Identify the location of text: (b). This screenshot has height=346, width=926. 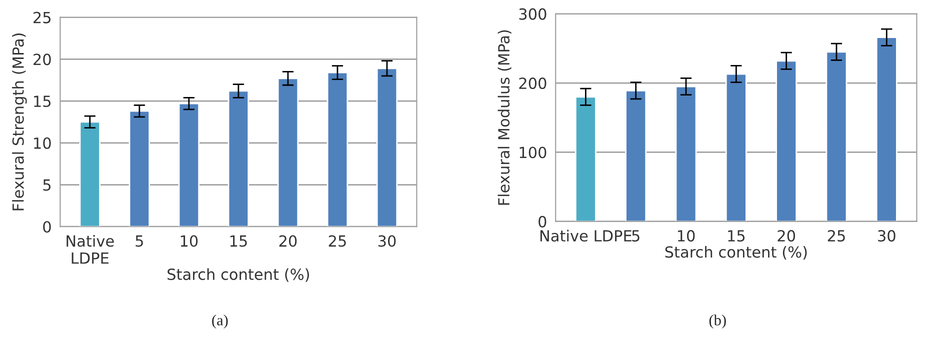
(717, 321).